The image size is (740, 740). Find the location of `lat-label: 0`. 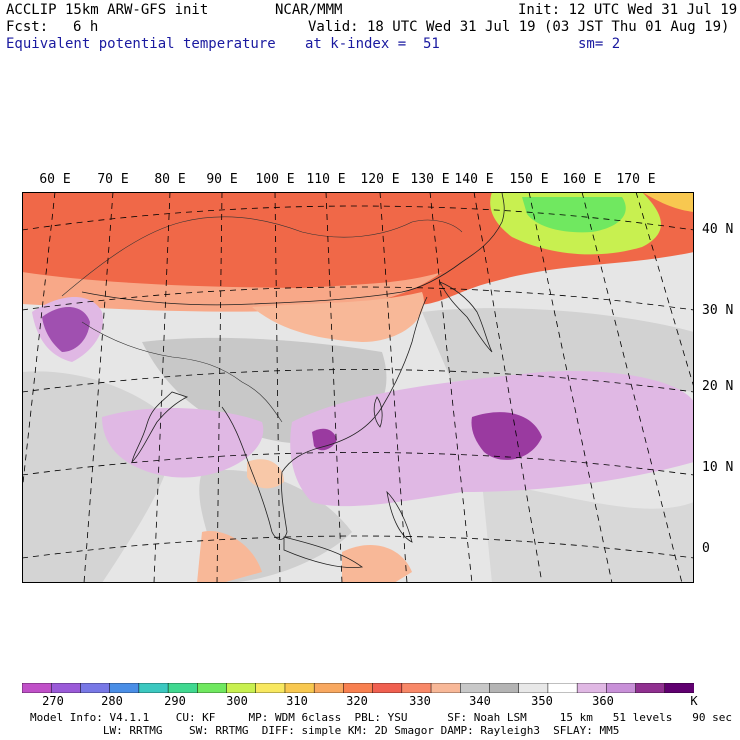

lat-label: 0 is located at coordinates (706, 548).